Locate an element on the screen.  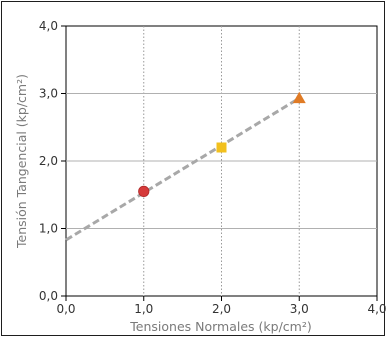
data-points is located at coordinates (222, 144).